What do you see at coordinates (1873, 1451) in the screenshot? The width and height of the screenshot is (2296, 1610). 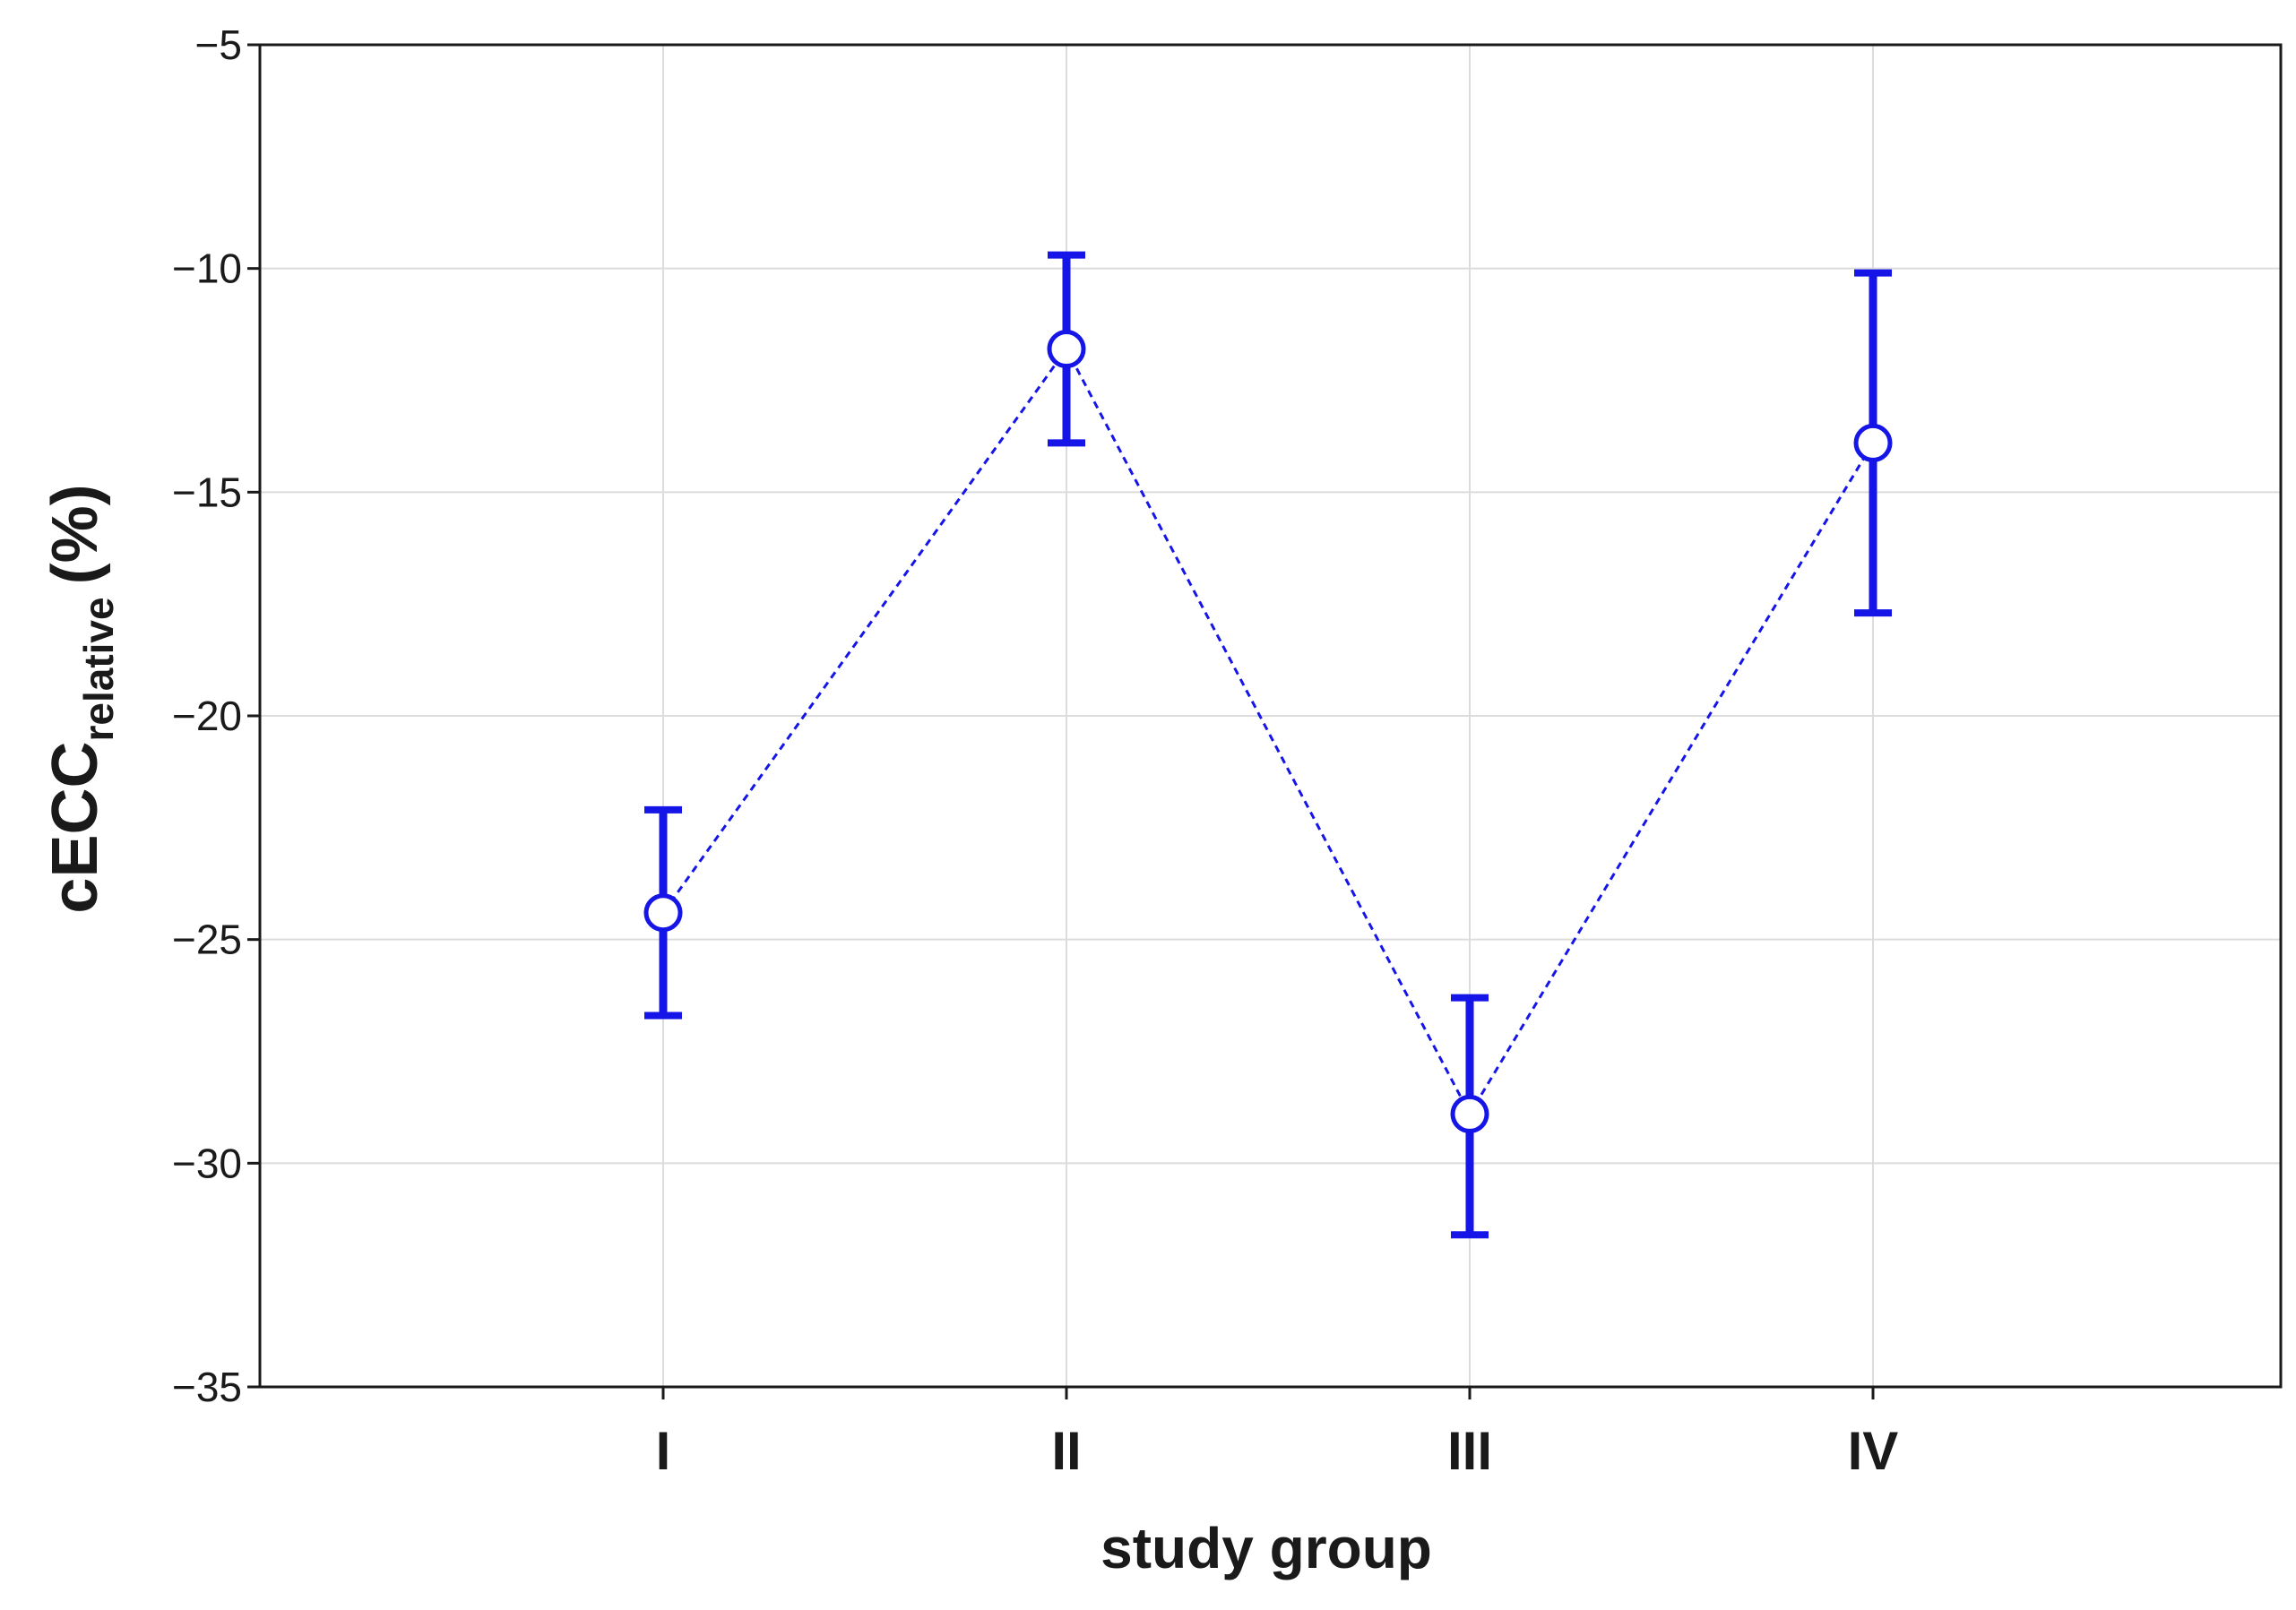 I see `x-tick-label: IV` at bounding box center [1873, 1451].